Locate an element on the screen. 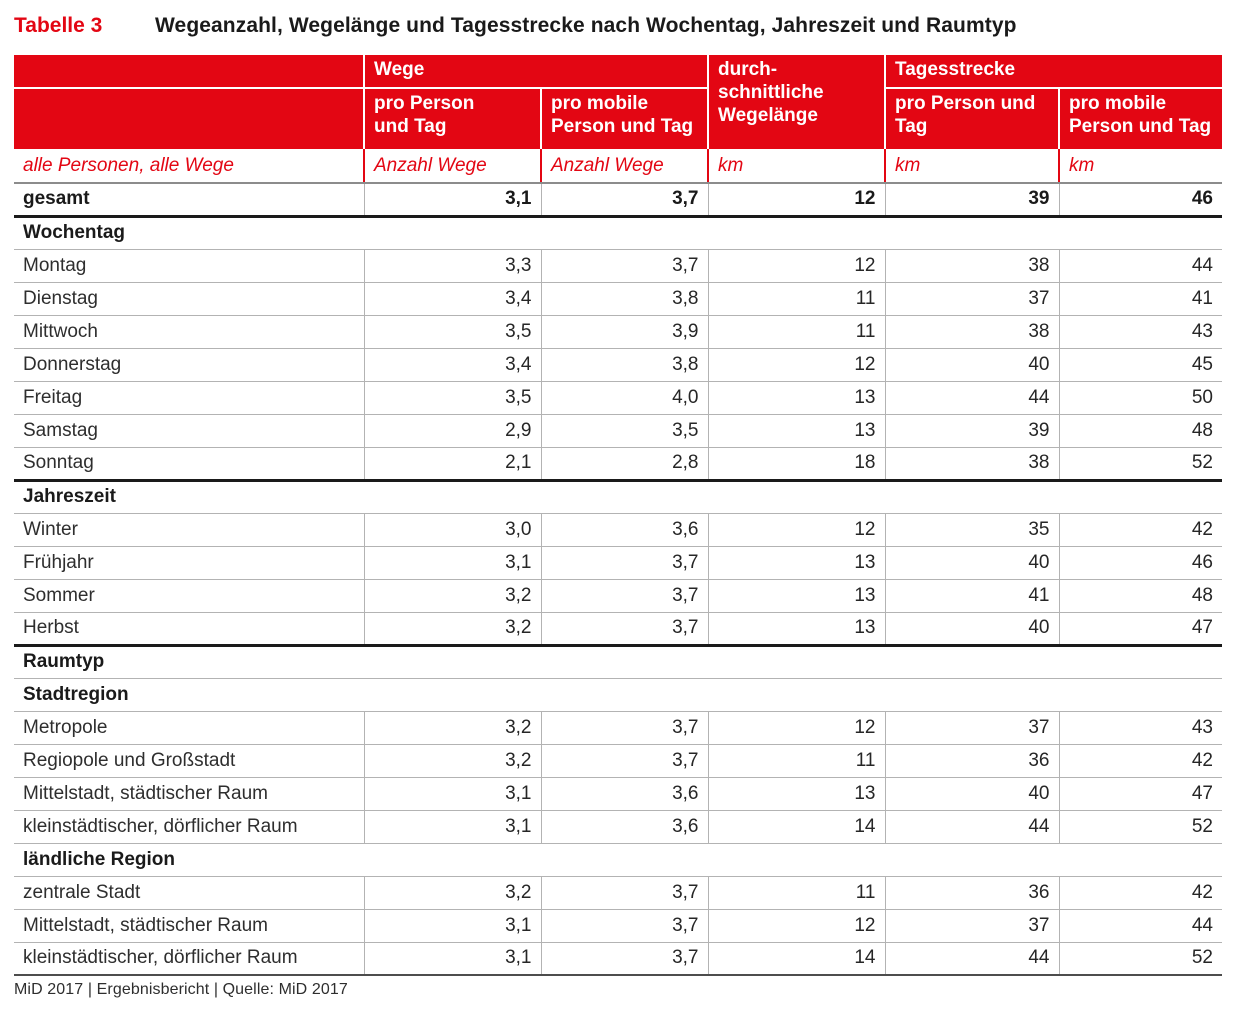 This screenshot has width=1233, height=1021. table-row: Mittwoch 3,5 3,9 11 38 43 is located at coordinates (618, 332).